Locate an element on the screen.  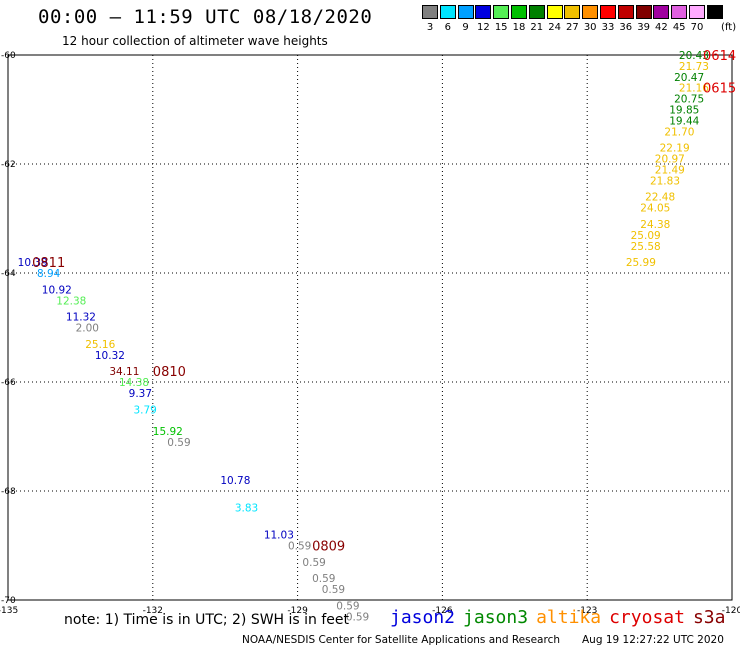
latitude-tick-label: -64 is located at coordinates (8, 274).